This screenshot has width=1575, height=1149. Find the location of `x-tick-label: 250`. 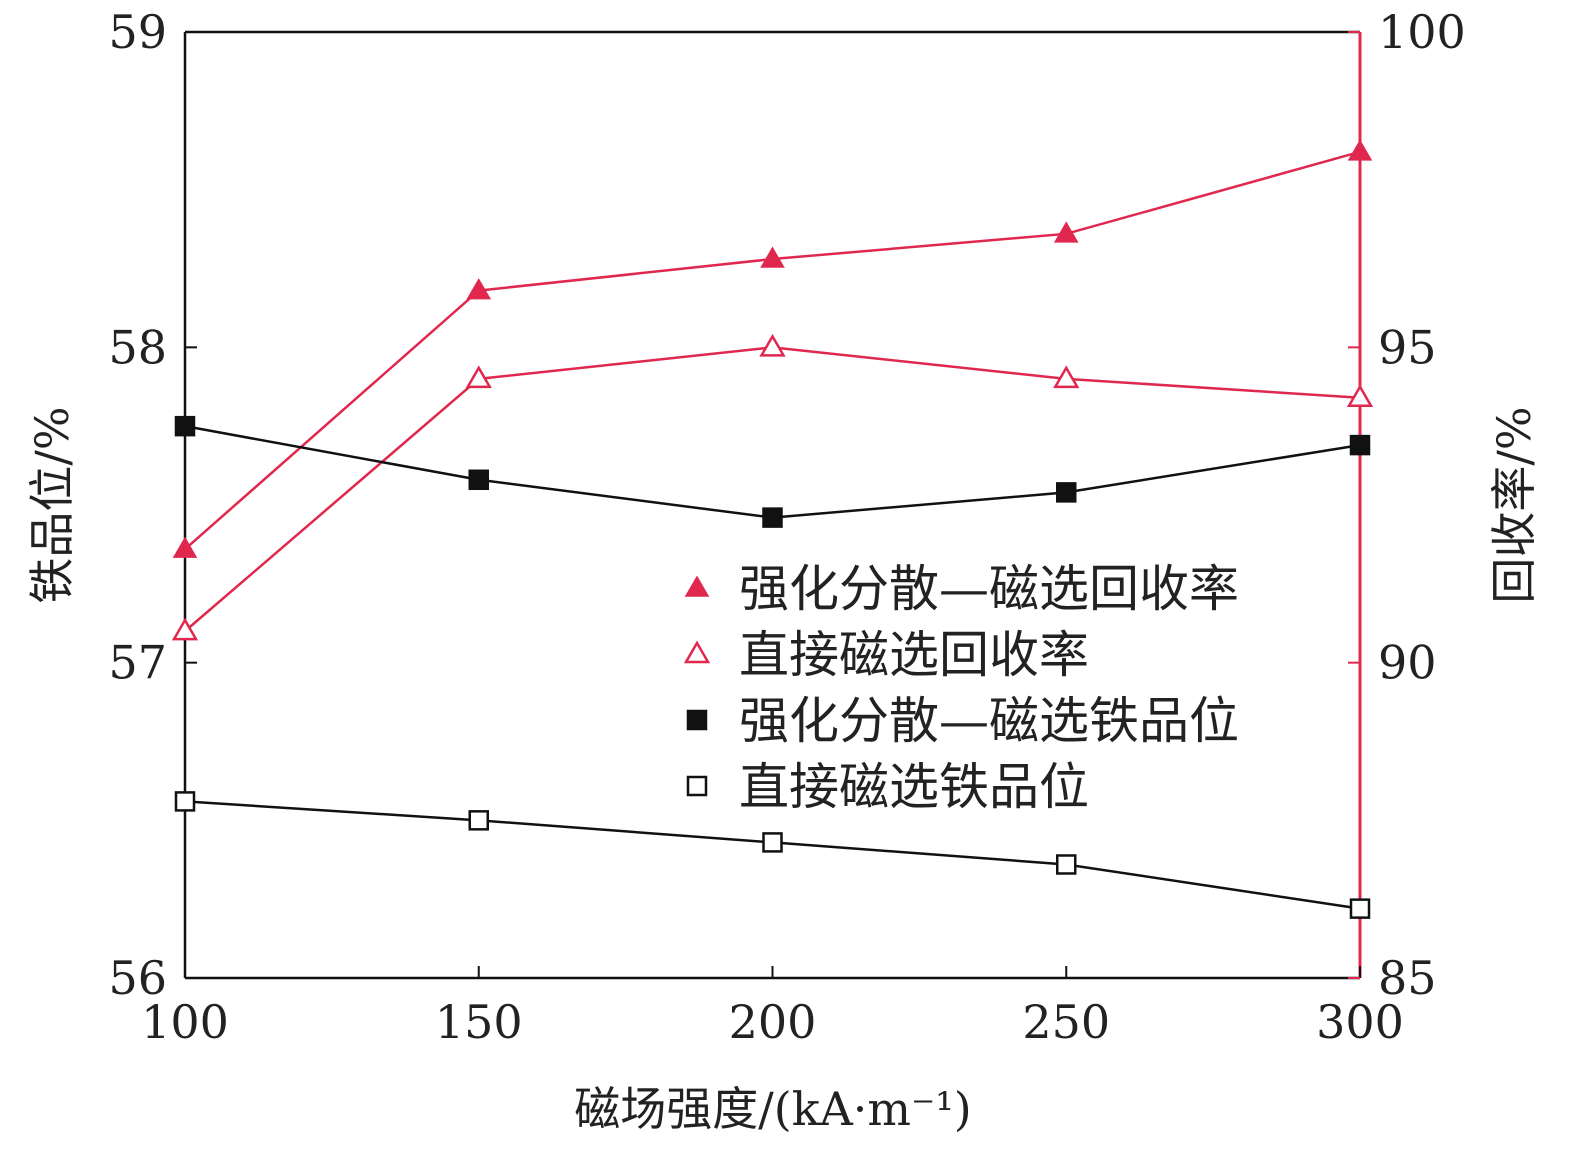

x-tick-label: 250 is located at coordinates (1066, 1022).